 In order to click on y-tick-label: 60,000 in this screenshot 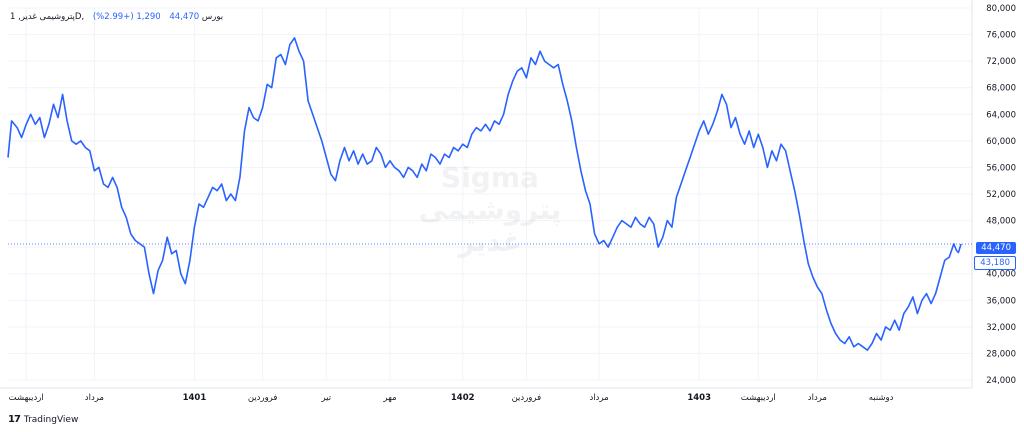, I will do `click(1001, 142)`.